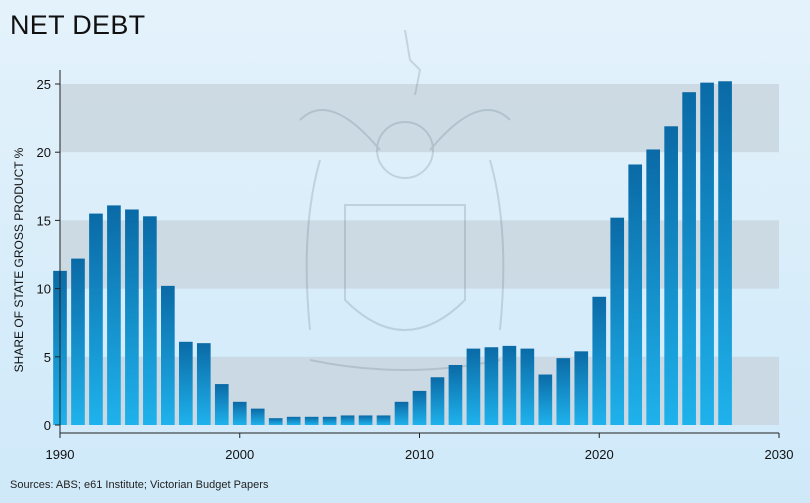 The width and height of the screenshot is (810, 503). Describe the element at coordinates (545, 399) in the screenshot. I see `bar-2017` at that location.